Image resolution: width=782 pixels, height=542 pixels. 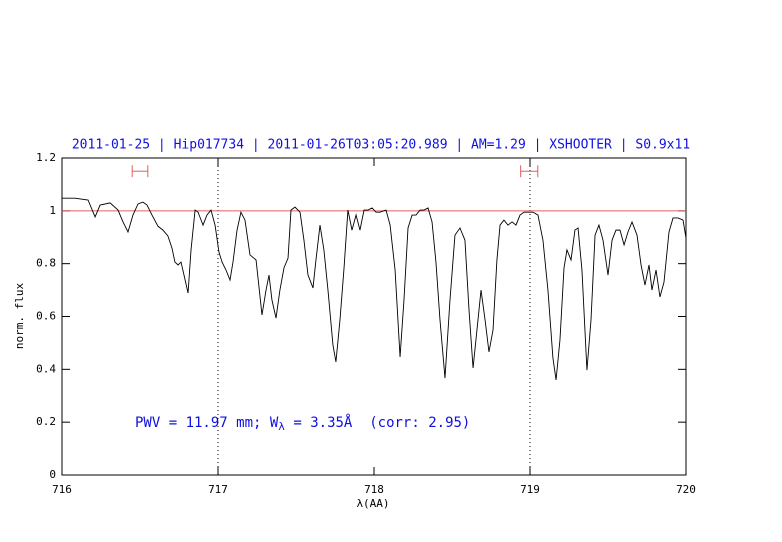 What do you see at coordinates (46, 316) in the screenshot?
I see `y-tick-label: 0.6` at bounding box center [46, 316].